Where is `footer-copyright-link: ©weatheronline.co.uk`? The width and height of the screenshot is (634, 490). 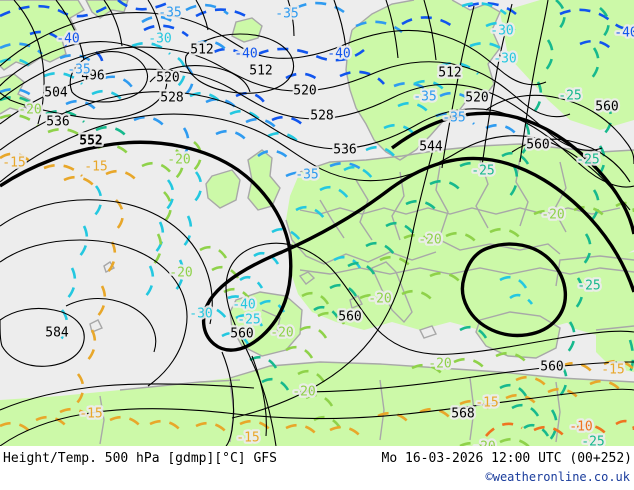 footer-copyright-link: ©weatheronline.co.uk is located at coordinates (558, 477).